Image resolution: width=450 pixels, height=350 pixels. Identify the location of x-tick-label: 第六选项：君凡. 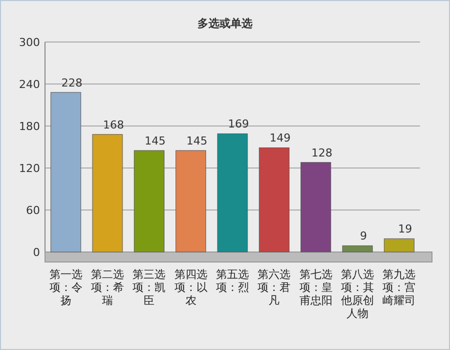
(274, 287).